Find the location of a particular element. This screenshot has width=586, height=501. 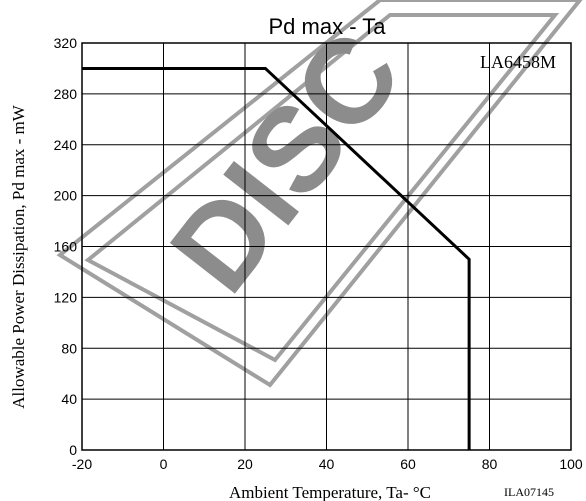

x-tick-label: 40 is located at coordinates (327, 464).